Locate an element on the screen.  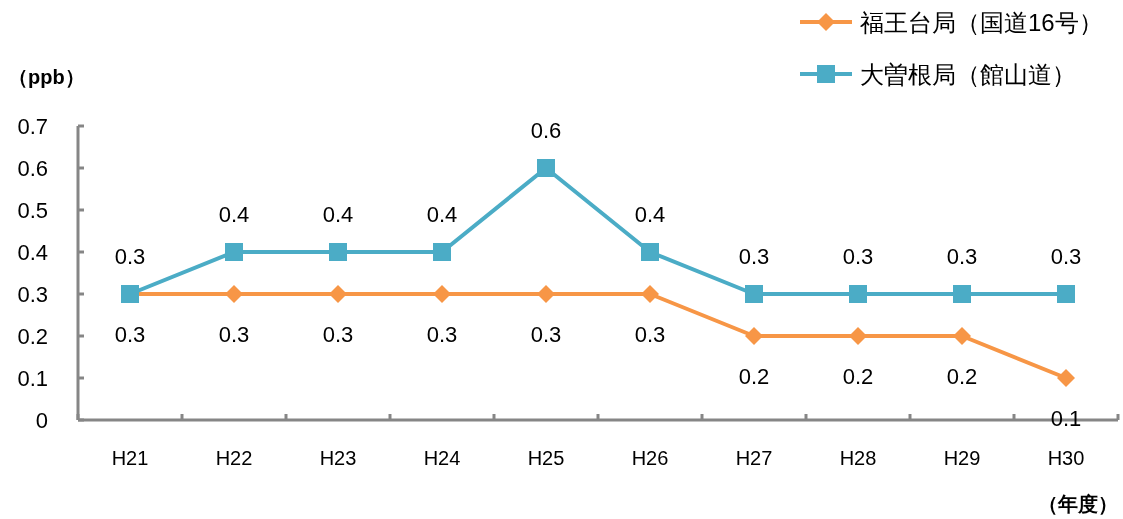
y-tick-label: 0.3 is located at coordinates (32, 294).